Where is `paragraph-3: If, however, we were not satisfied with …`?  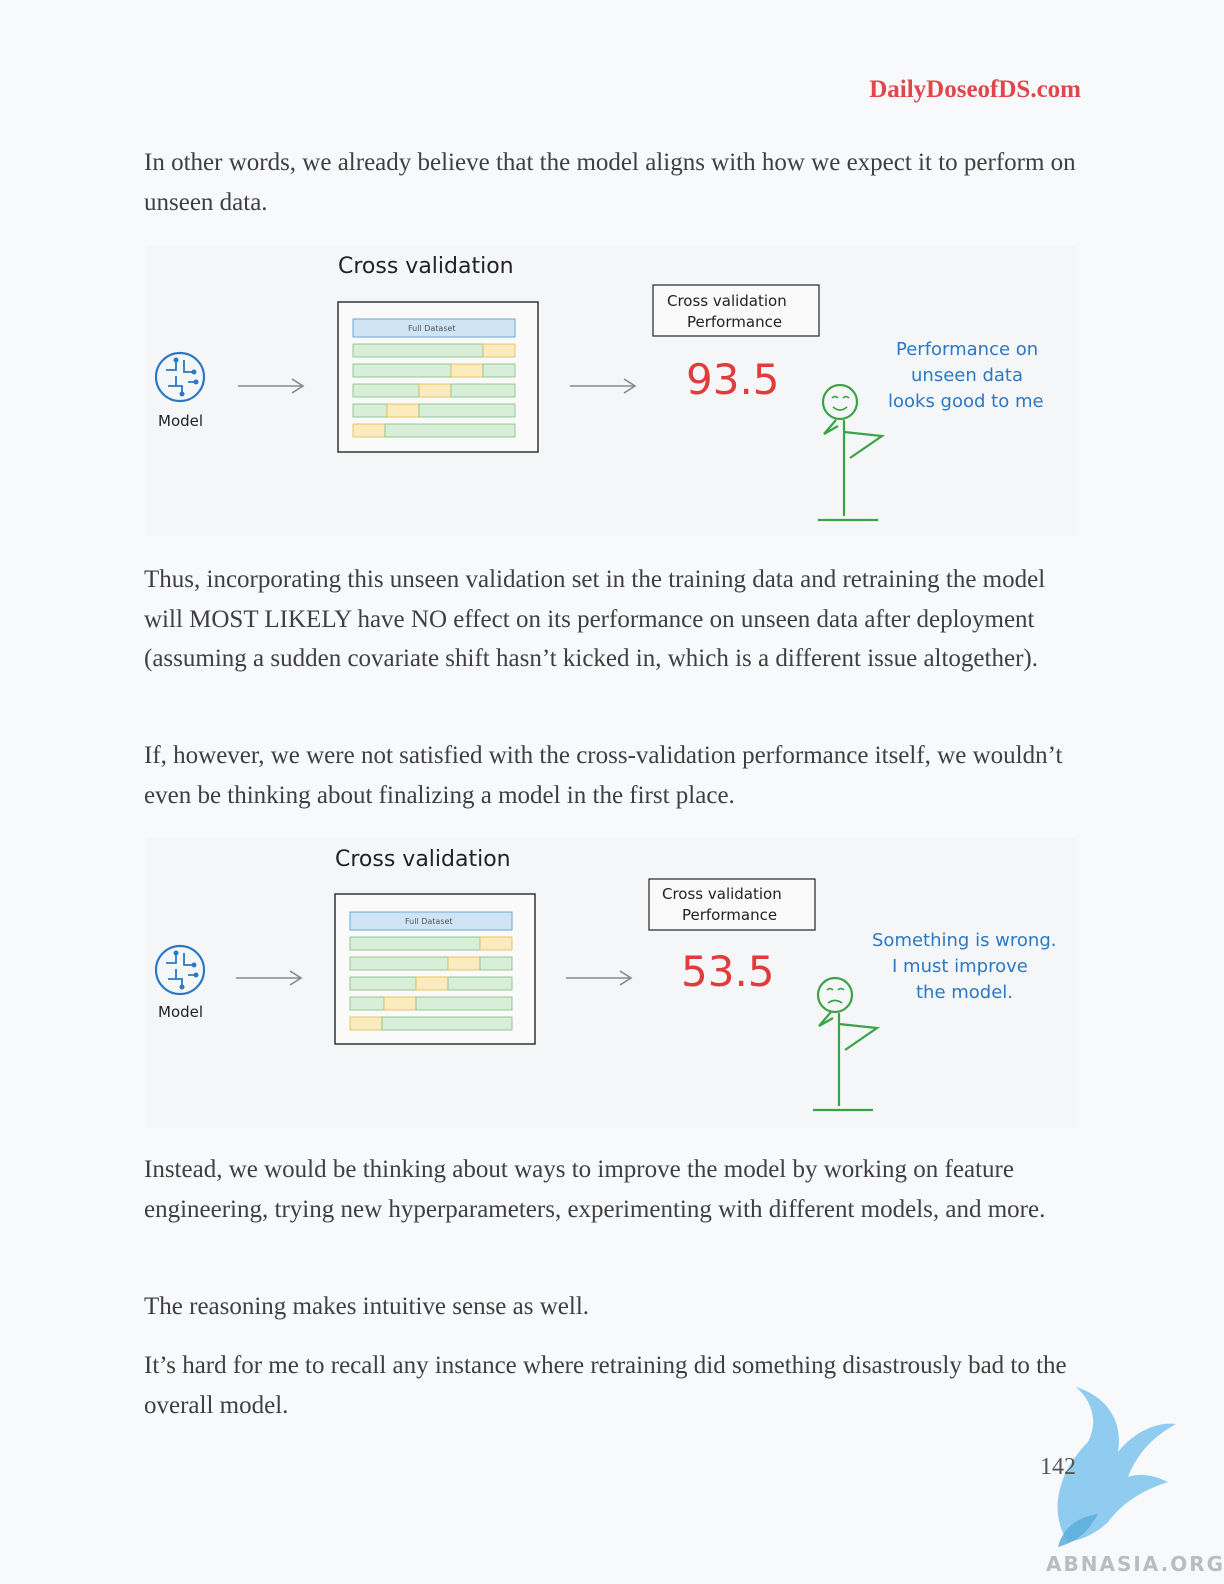
paragraph-3: If, however, we were not satisfied with … is located at coordinates (603, 775).